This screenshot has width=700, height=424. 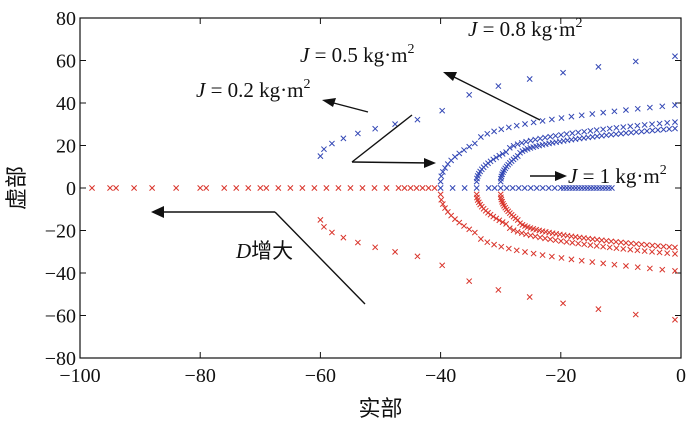 I want to click on y-tick-label: 0, so click(x=71, y=189).